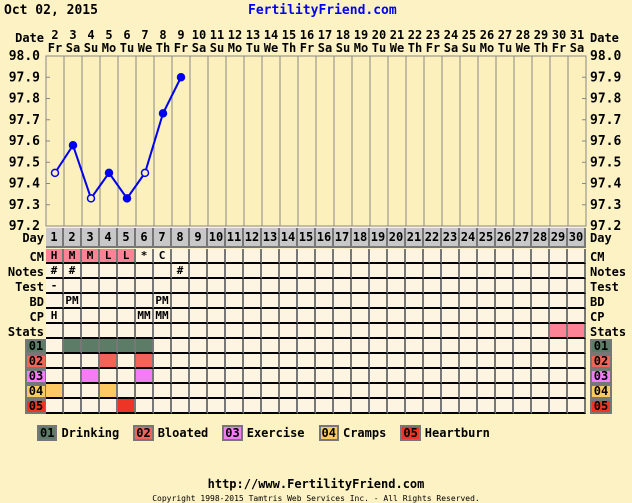 Image resolution: width=632 pixels, height=503 pixels. I want to click on cm-cell: H, so click(55, 256).